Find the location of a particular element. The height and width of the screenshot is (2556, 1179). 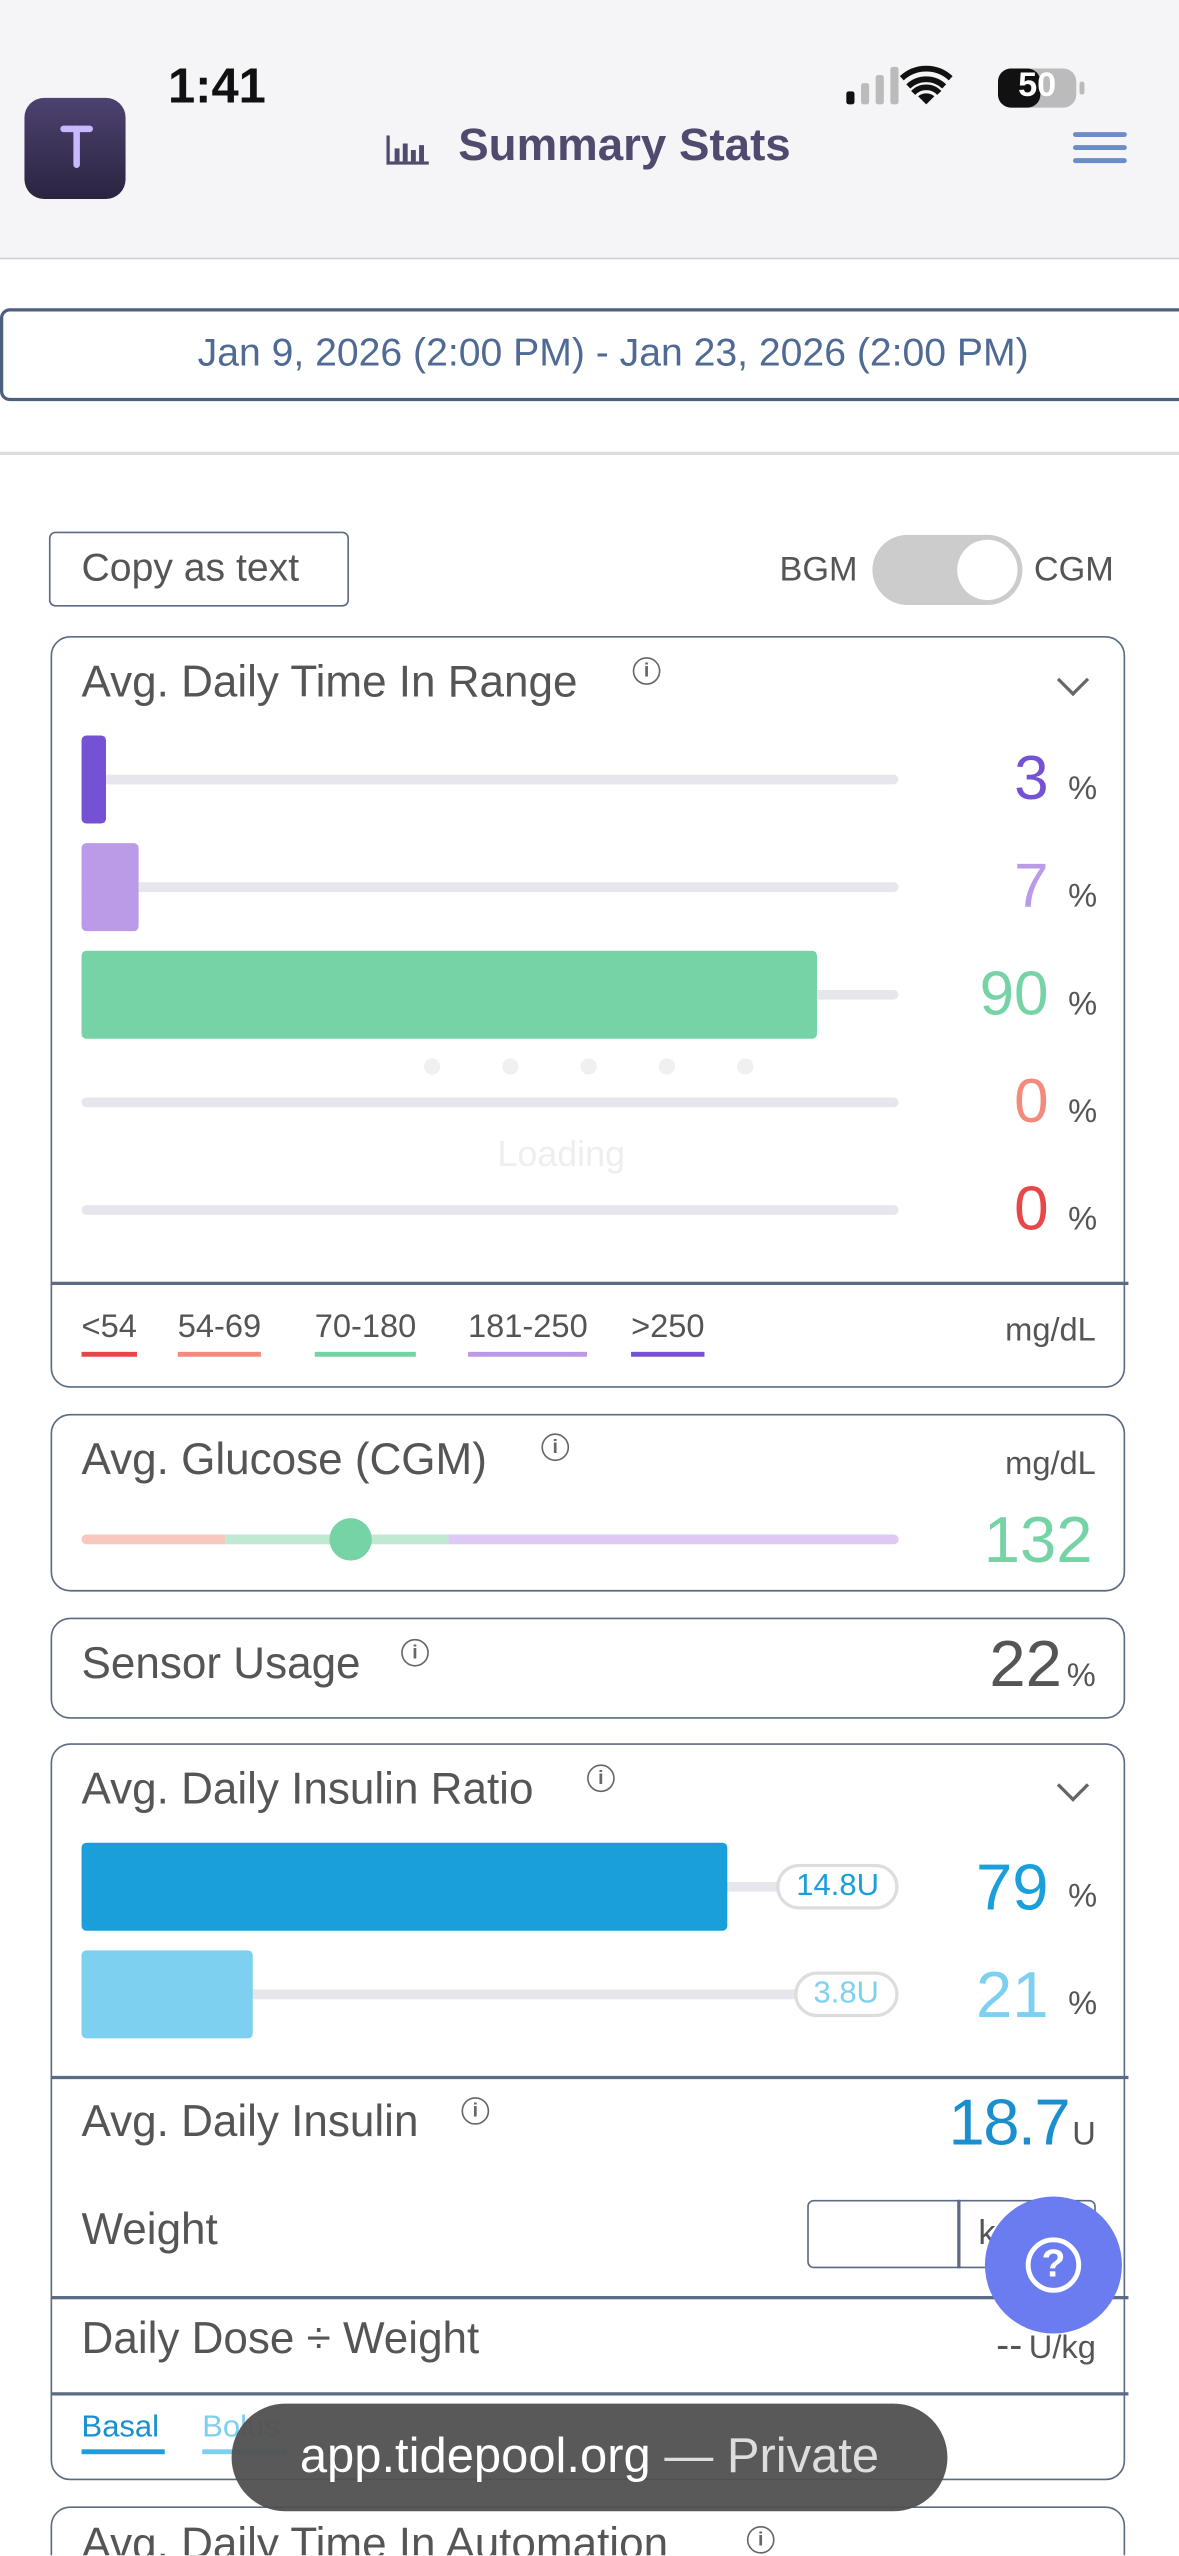

dose-per-weight-value: -- is located at coordinates (1009, 2345).